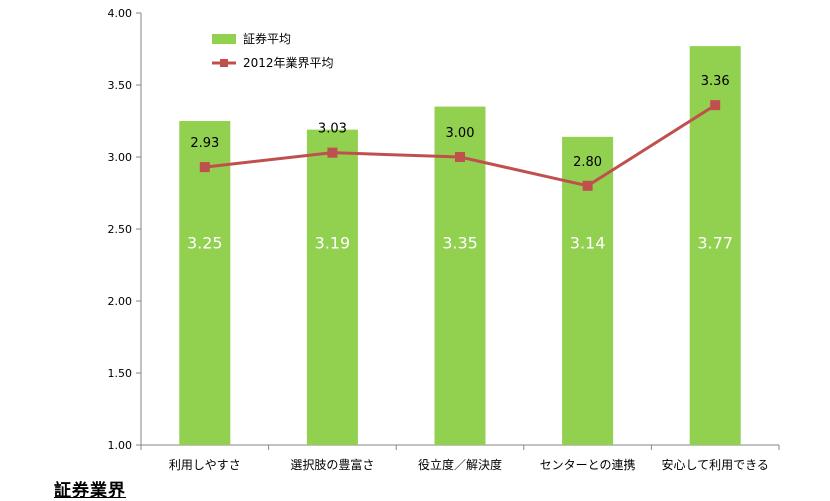 The height and width of the screenshot is (501, 830). Describe the element at coordinates (204, 143) in the screenshot. I see `line-data-label: 2.93` at that location.